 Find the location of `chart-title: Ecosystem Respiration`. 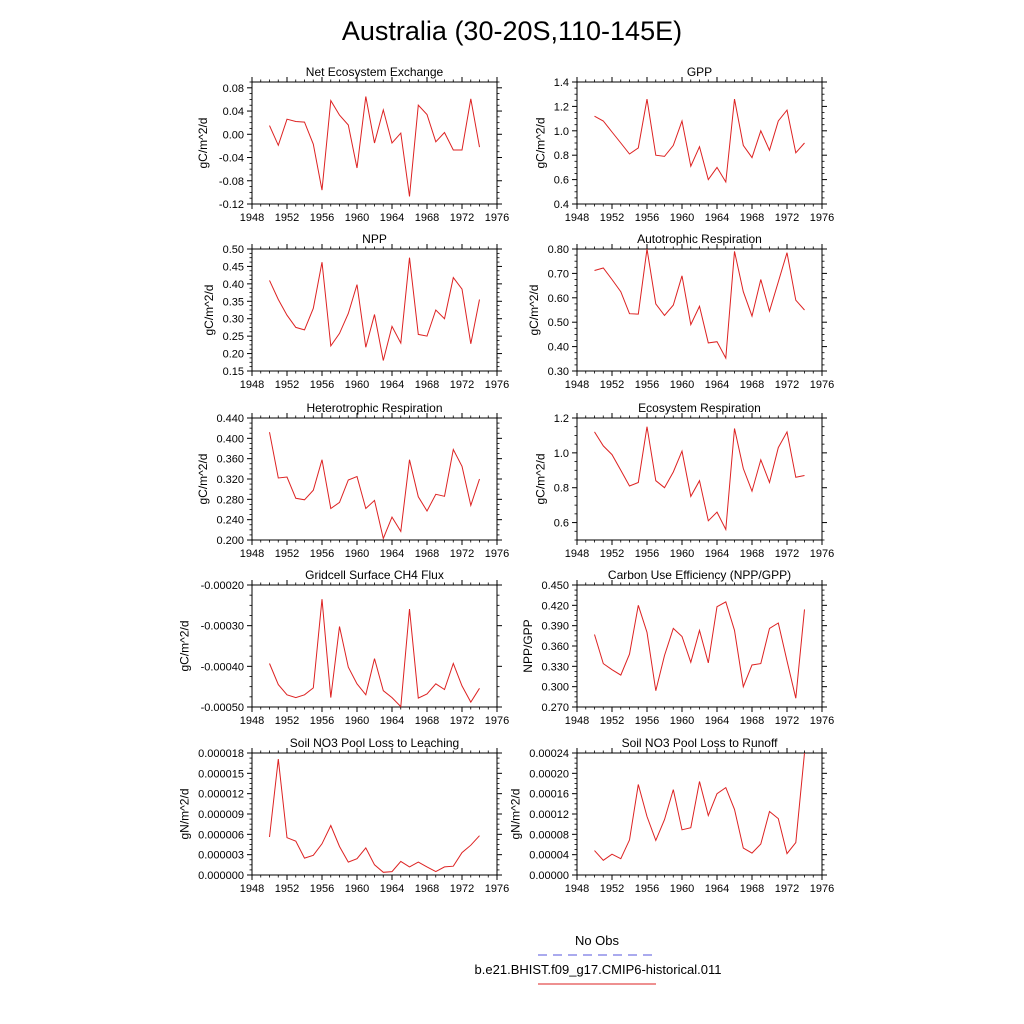

chart-title: Ecosystem Respiration is located at coordinates (699, 408).